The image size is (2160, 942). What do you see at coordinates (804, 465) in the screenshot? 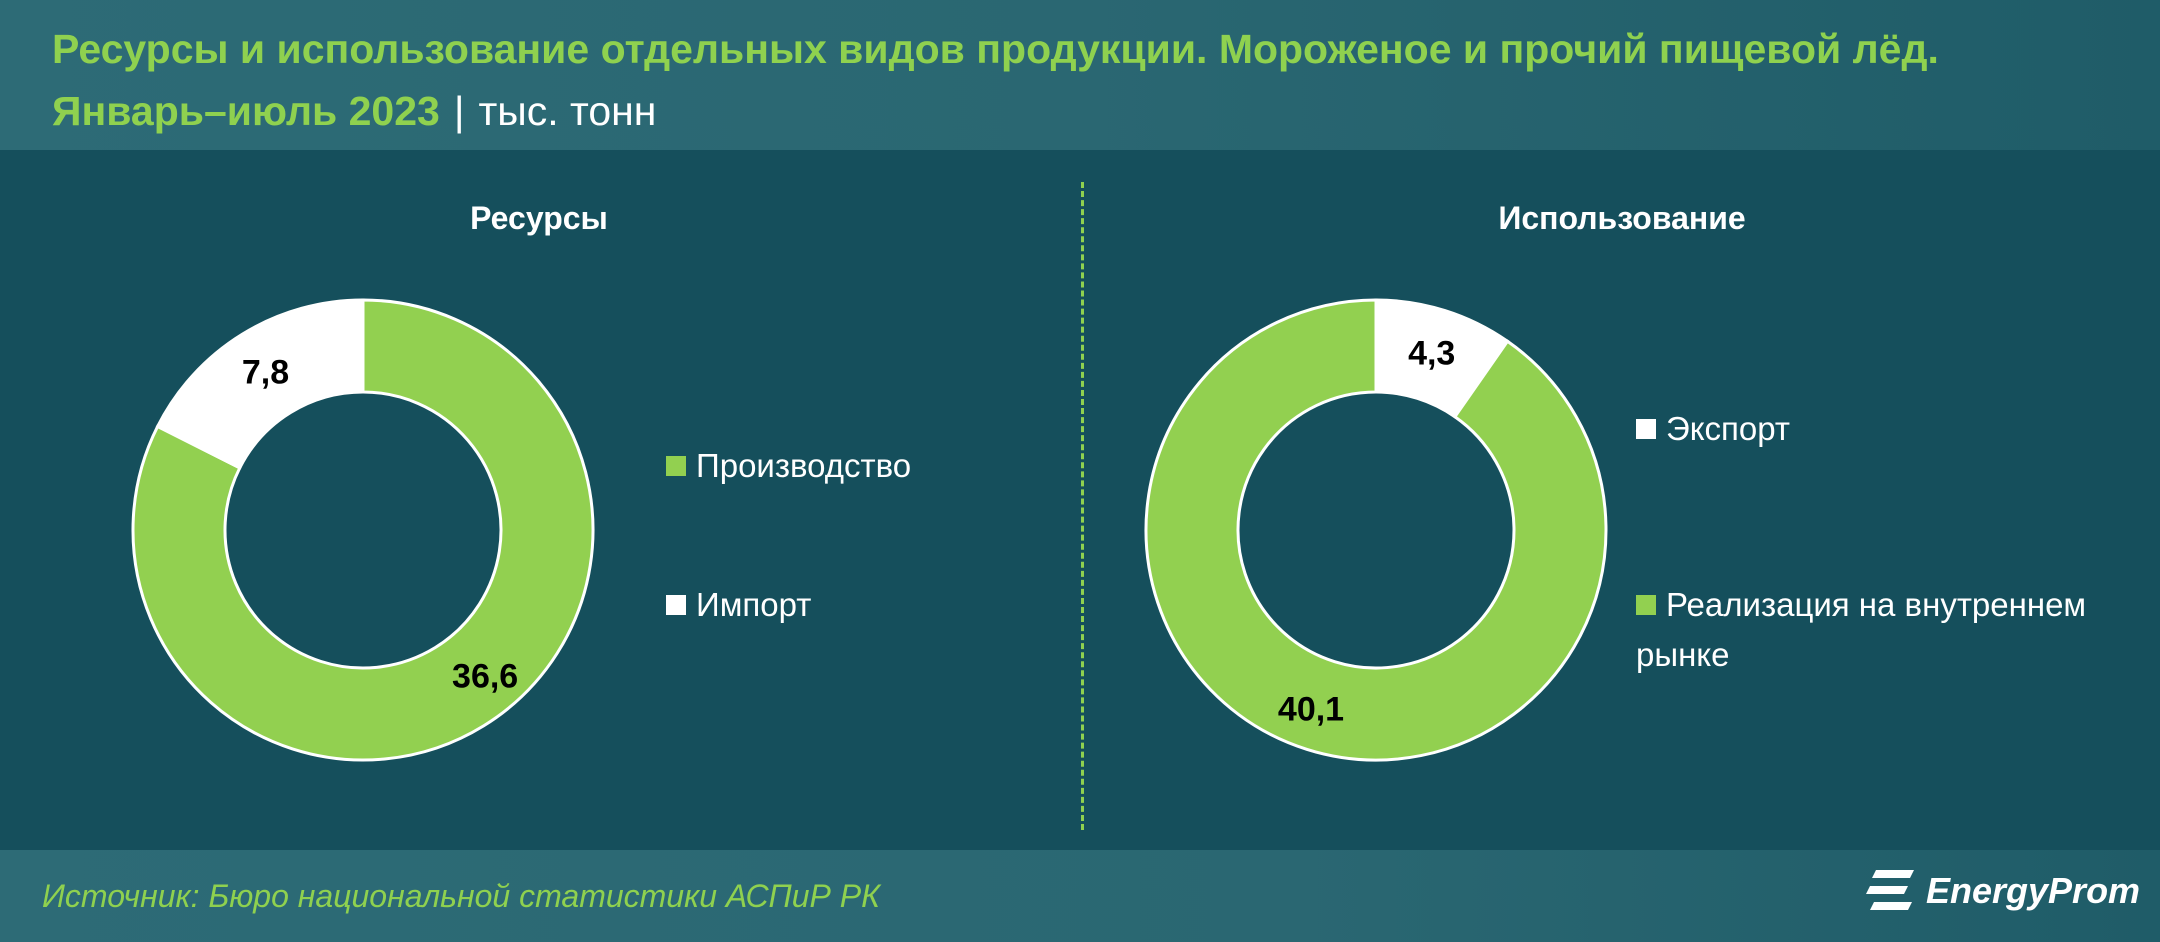
I see `legend-label-production: Производство` at bounding box center [804, 465].